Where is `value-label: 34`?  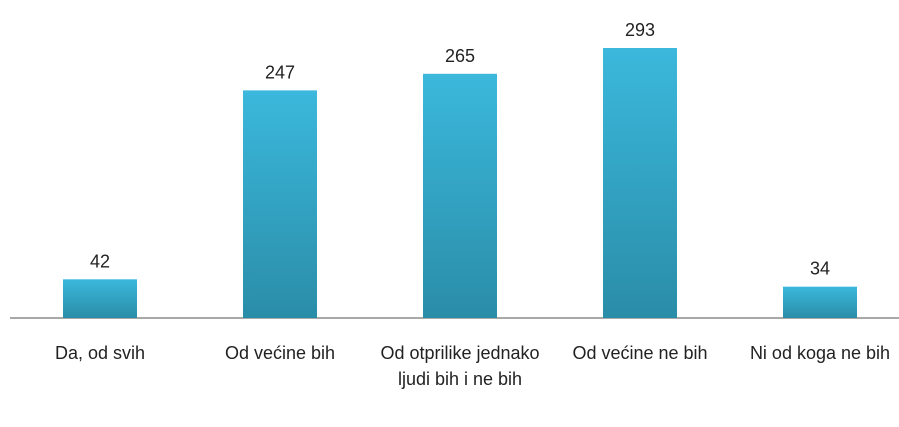 value-label: 34 is located at coordinates (820, 269).